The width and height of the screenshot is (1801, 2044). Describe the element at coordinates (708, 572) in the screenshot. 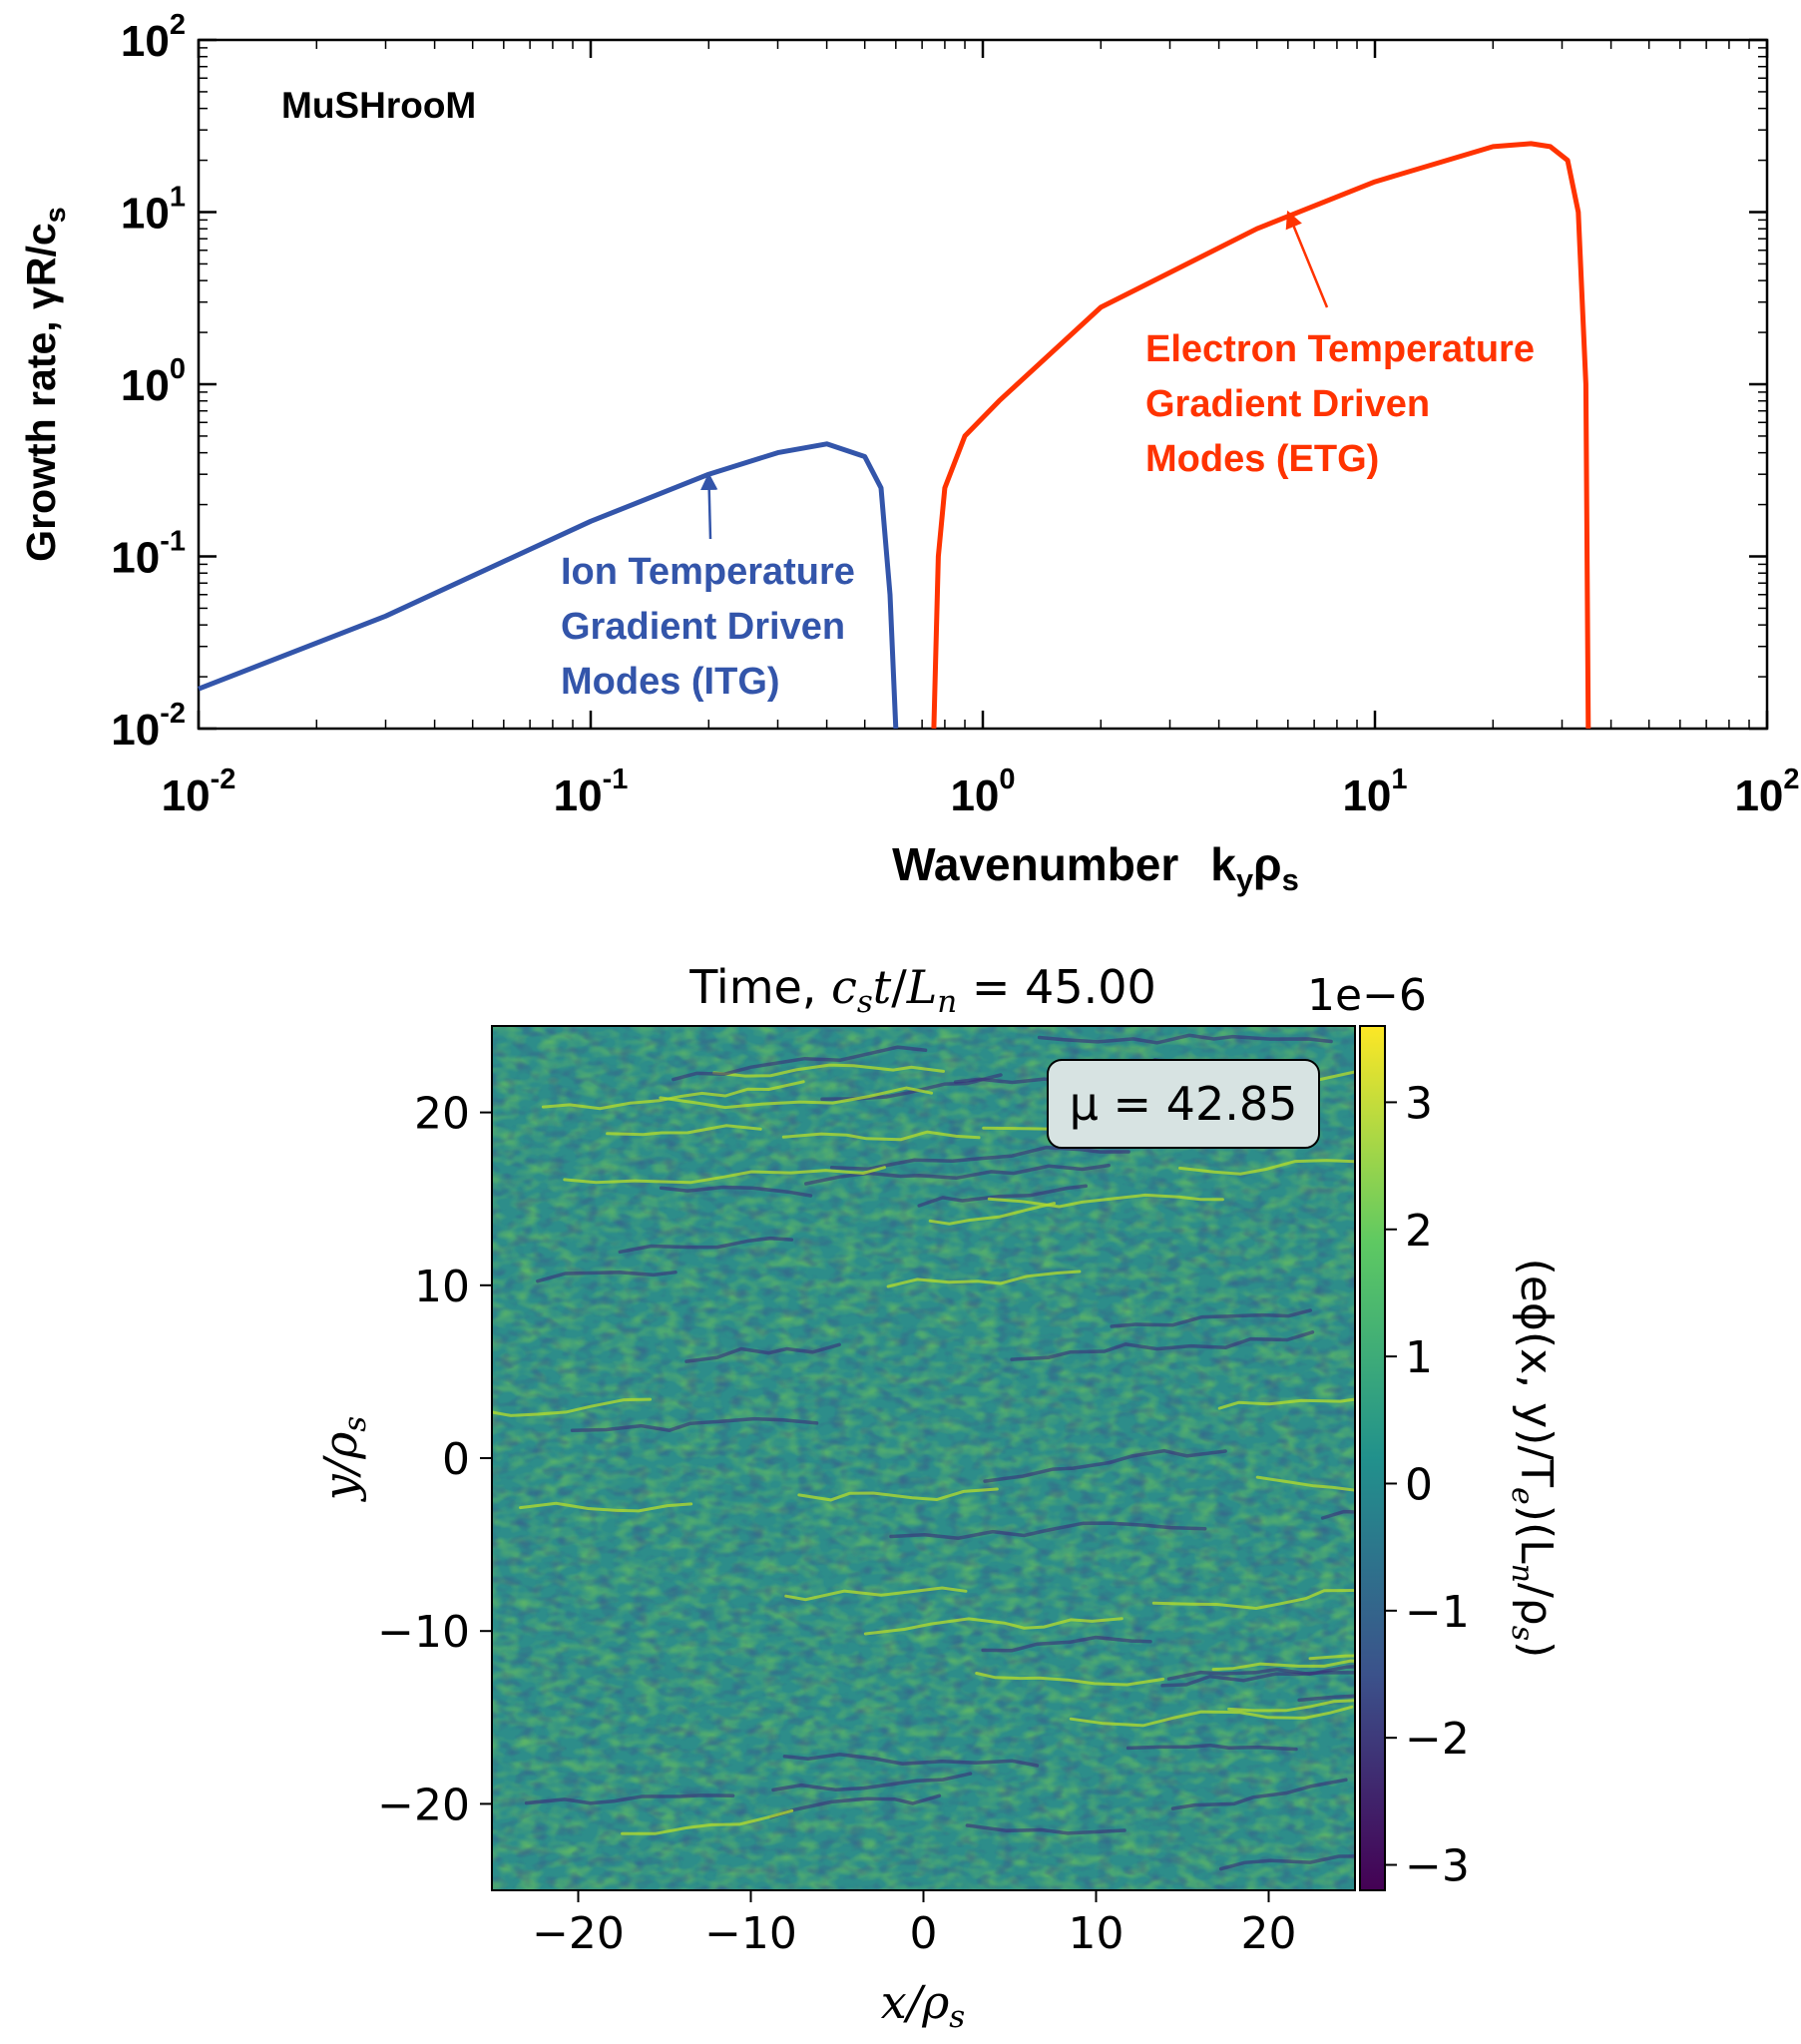

I see `annotation-text: Ion Temperature` at that location.